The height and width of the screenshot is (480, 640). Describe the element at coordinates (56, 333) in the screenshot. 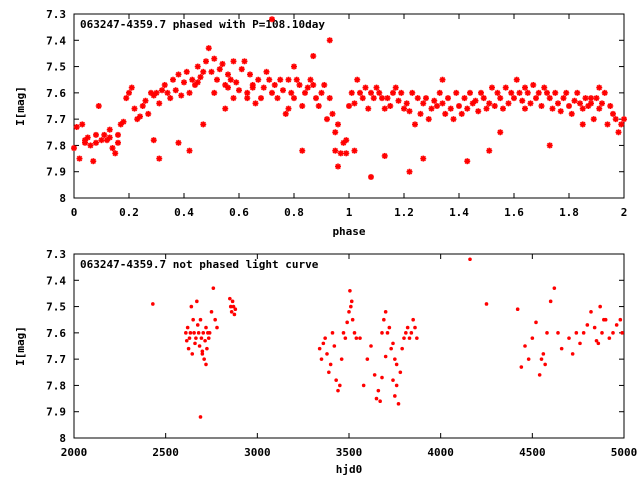

I see `unphased-y-tick-label: 7.6` at that location.